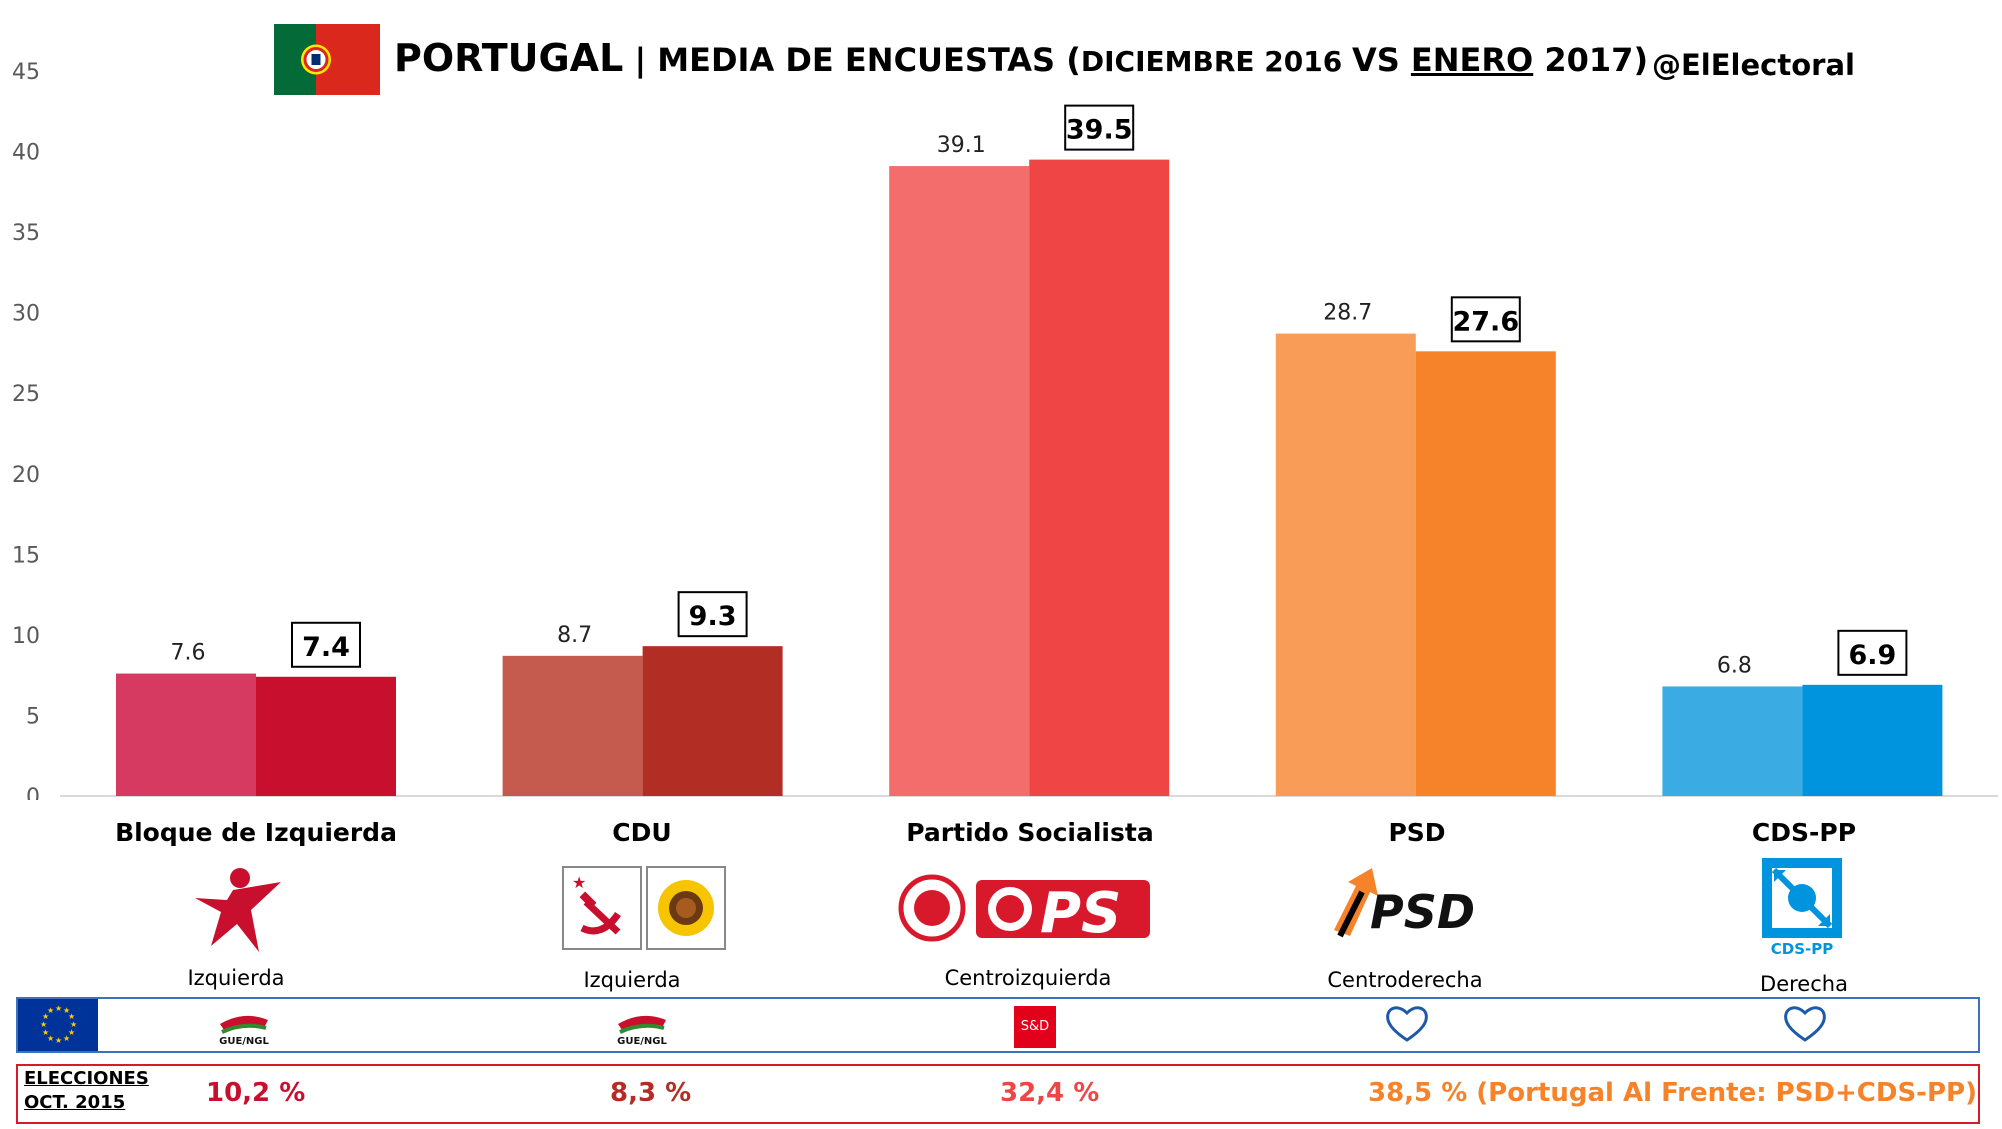  I want to click on title-enero: ENERO, so click(1472, 60).